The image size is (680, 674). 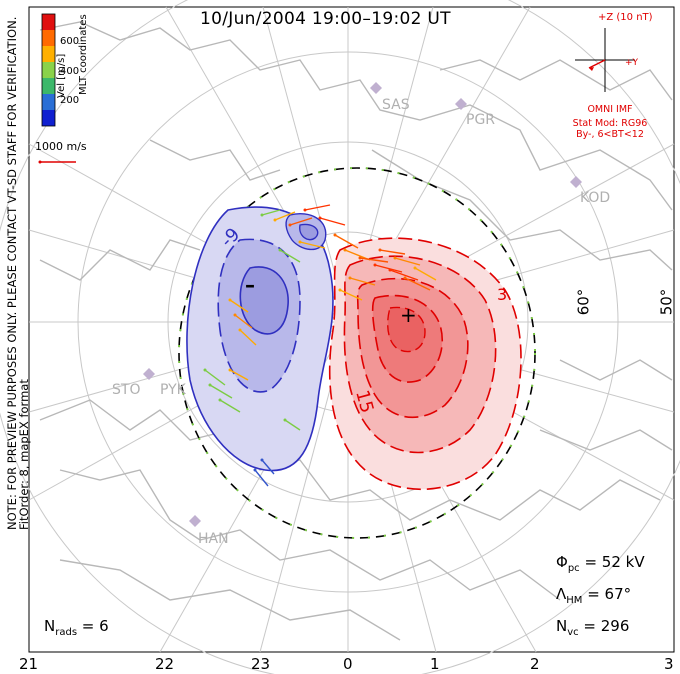 What do you see at coordinates (623, 562) in the screenshot?
I see `cross-polar-potential-value: 52 kV` at bounding box center [623, 562].